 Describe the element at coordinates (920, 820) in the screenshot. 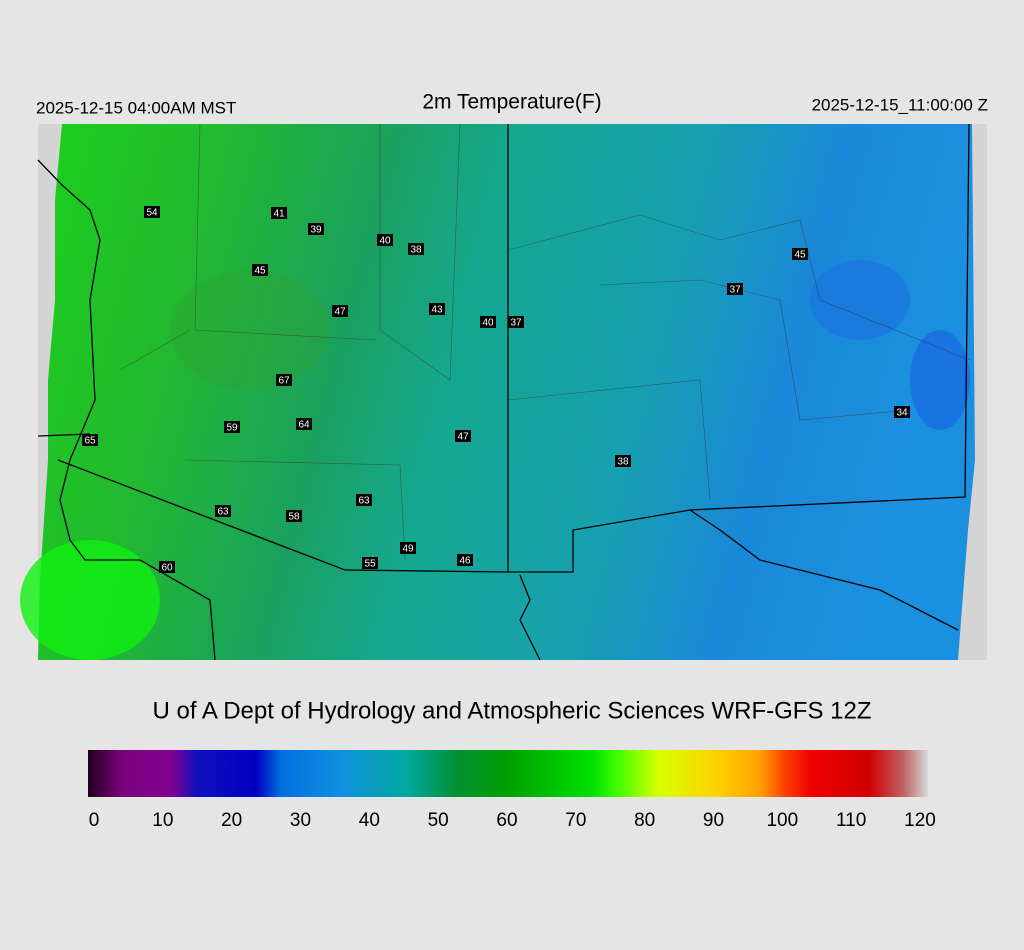

I see `tick-label: 120` at that location.